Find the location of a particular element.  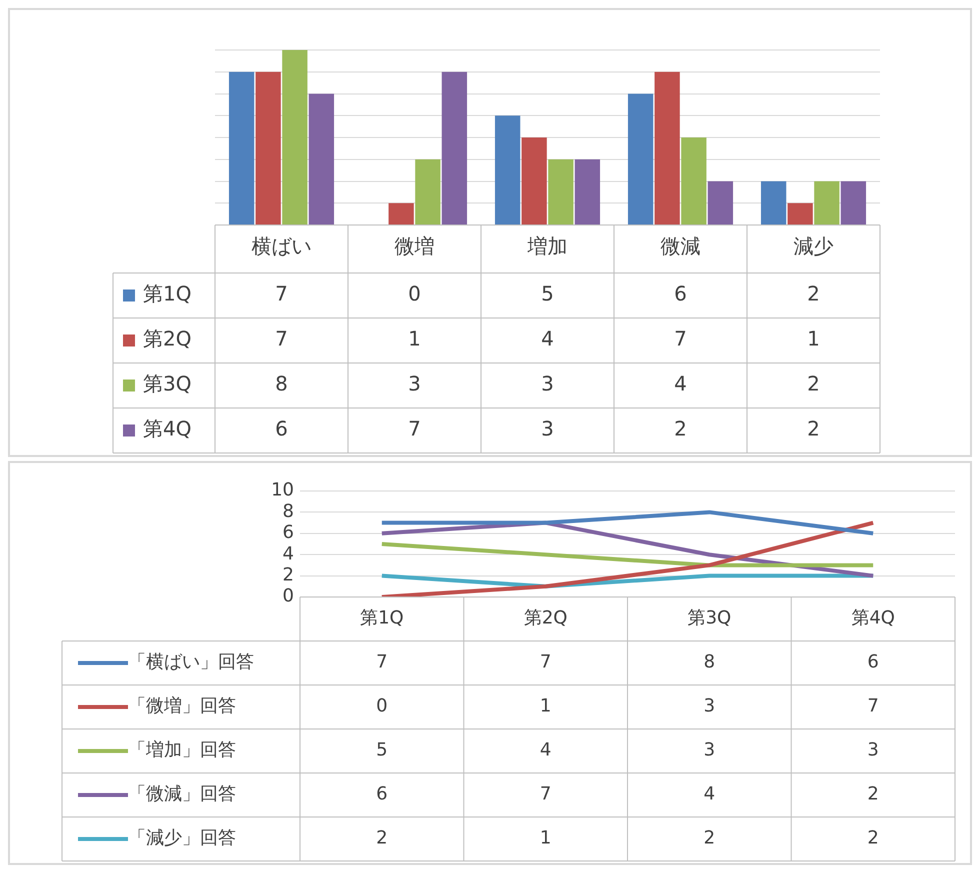

legend-label: 第1Q is located at coordinates (167, 294).